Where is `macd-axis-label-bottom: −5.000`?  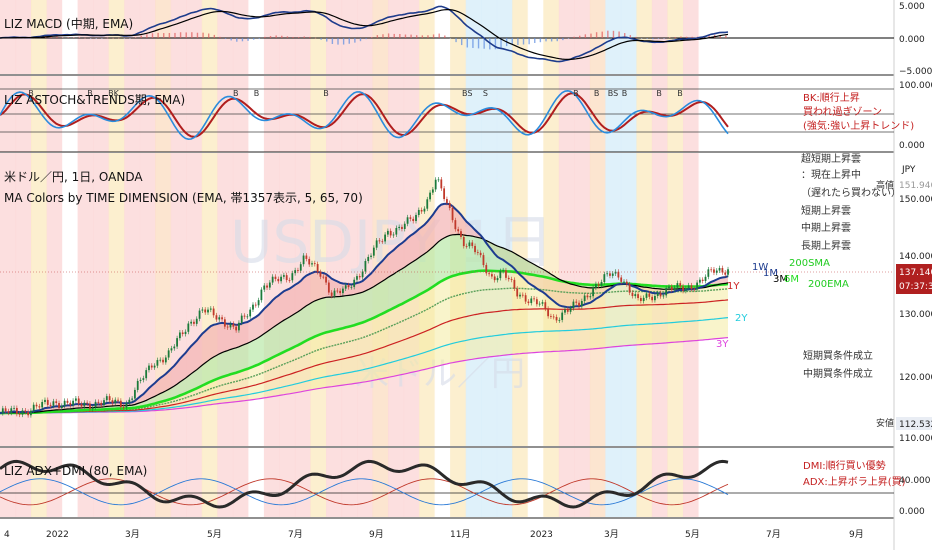
macd-axis-label-bottom: −5.000 is located at coordinates (915, 72).